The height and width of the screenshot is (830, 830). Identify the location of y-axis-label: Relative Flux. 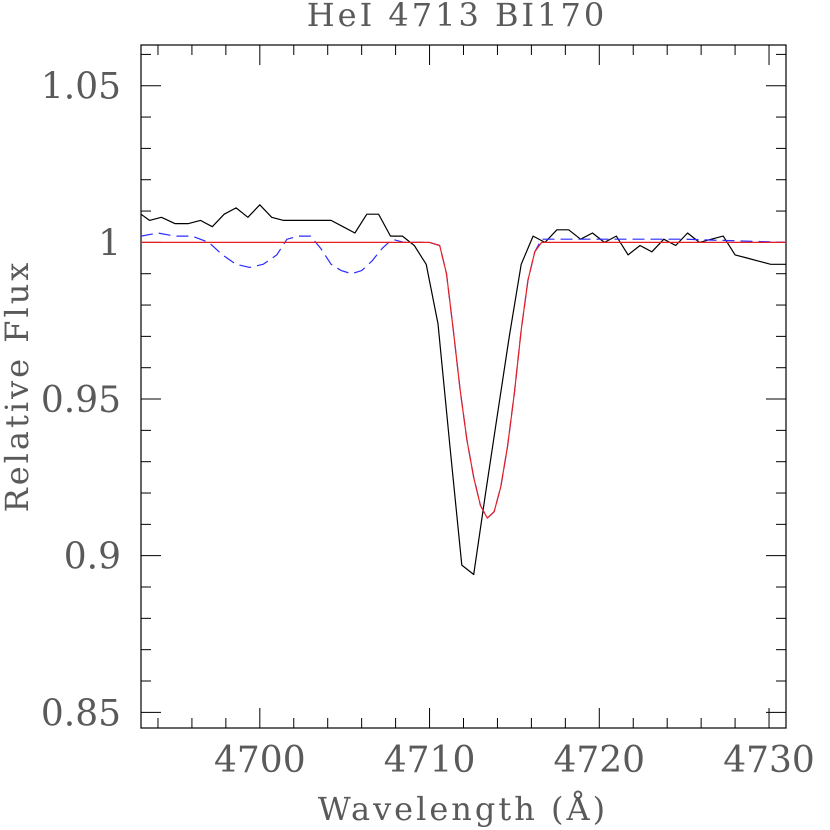
(18, 386).